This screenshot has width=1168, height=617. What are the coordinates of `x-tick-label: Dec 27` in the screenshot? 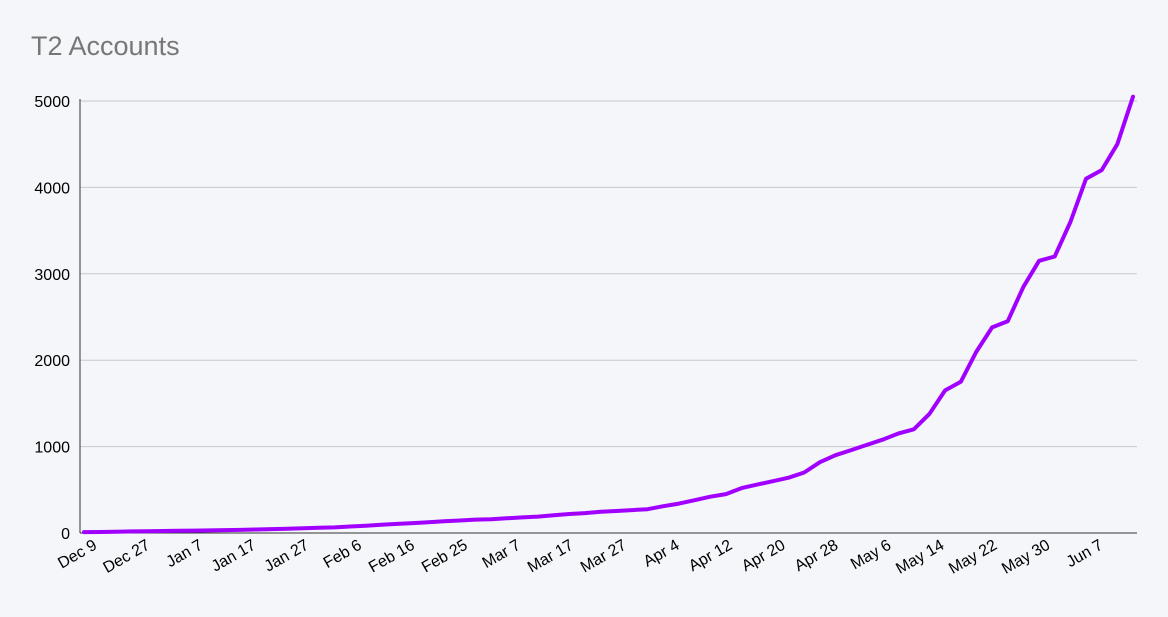 It's located at (127, 557).